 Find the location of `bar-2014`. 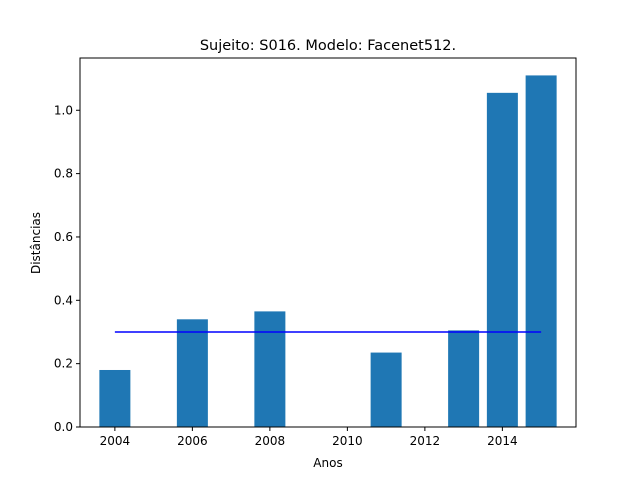

bar-2014 is located at coordinates (502, 260).